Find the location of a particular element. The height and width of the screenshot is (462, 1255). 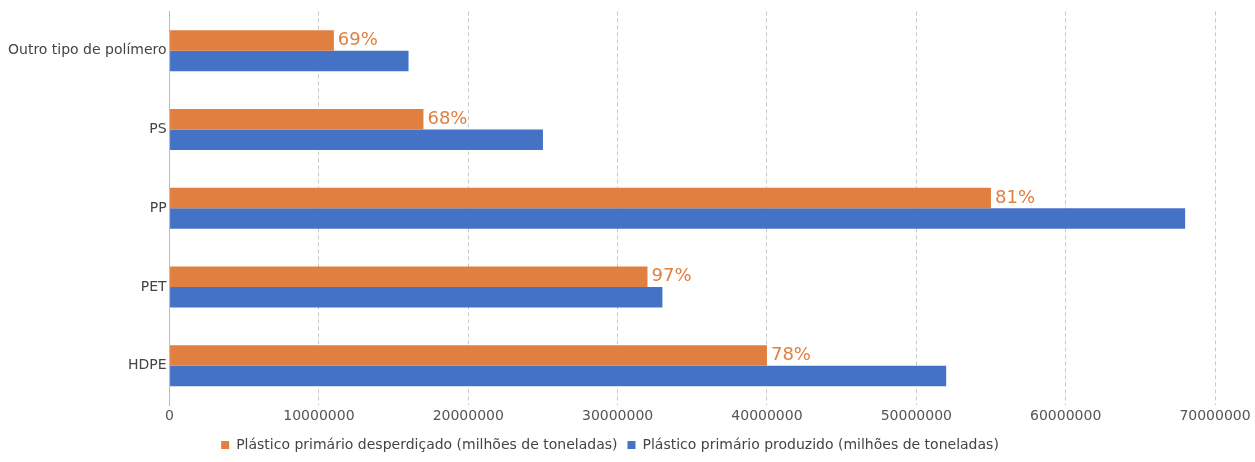

y-tick-label: HDPE is located at coordinates (147, 364).